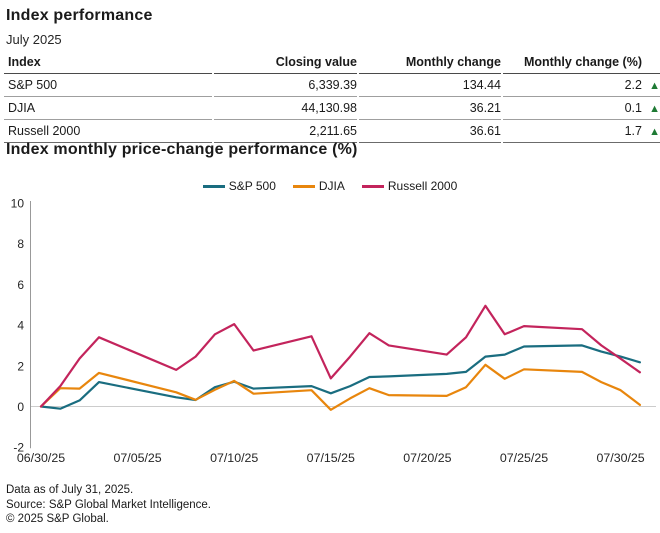 The width and height of the screenshot is (660, 533). What do you see at coordinates (430, 85) in the screenshot?
I see `monthly-change: 134.44` at bounding box center [430, 85].